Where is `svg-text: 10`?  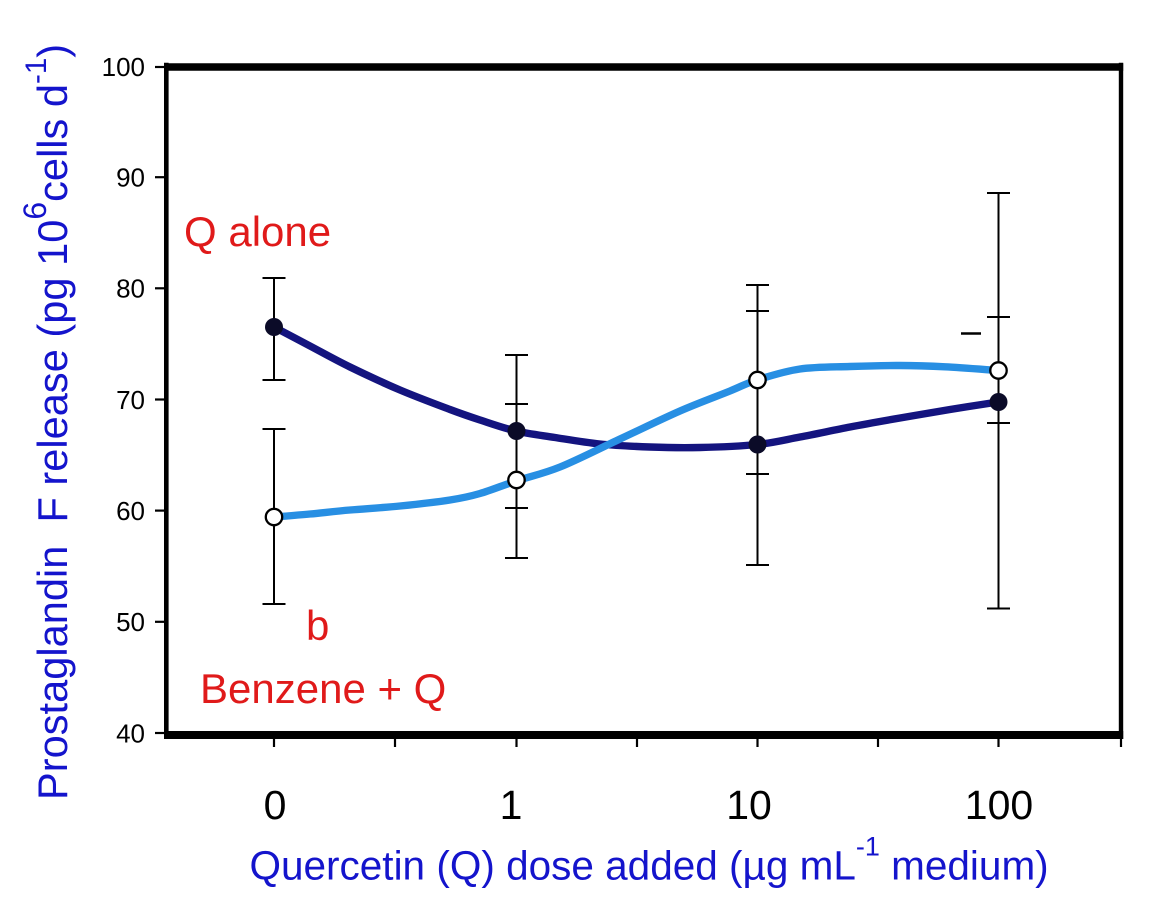
svg-text: 10 is located at coordinates (749, 805).